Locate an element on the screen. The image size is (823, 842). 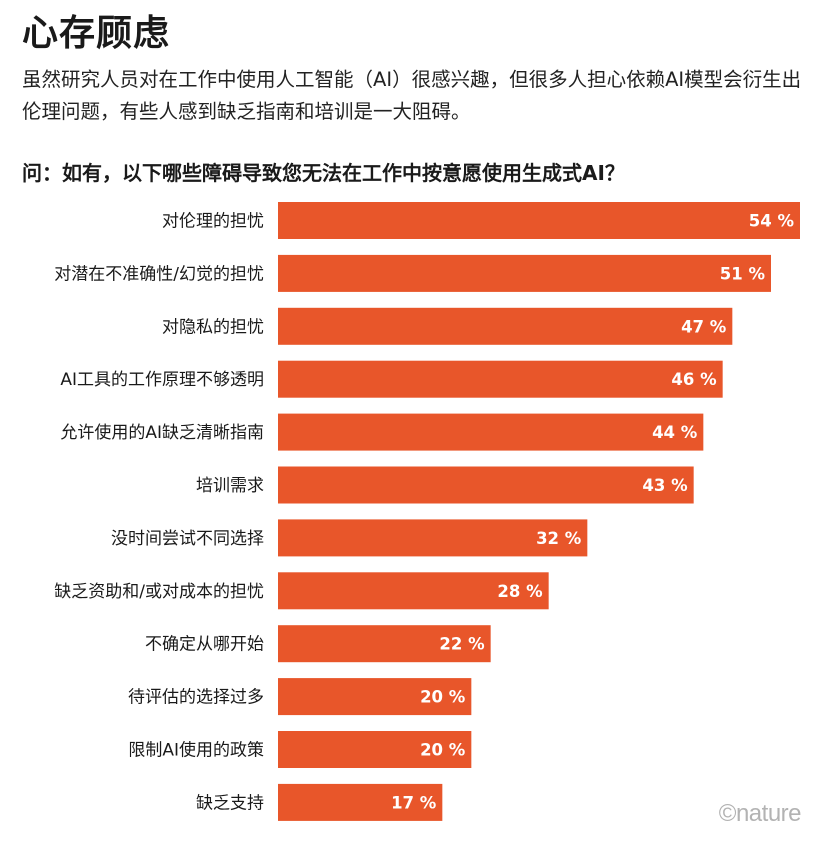
value-label: 44 % is located at coordinates (675, 432).